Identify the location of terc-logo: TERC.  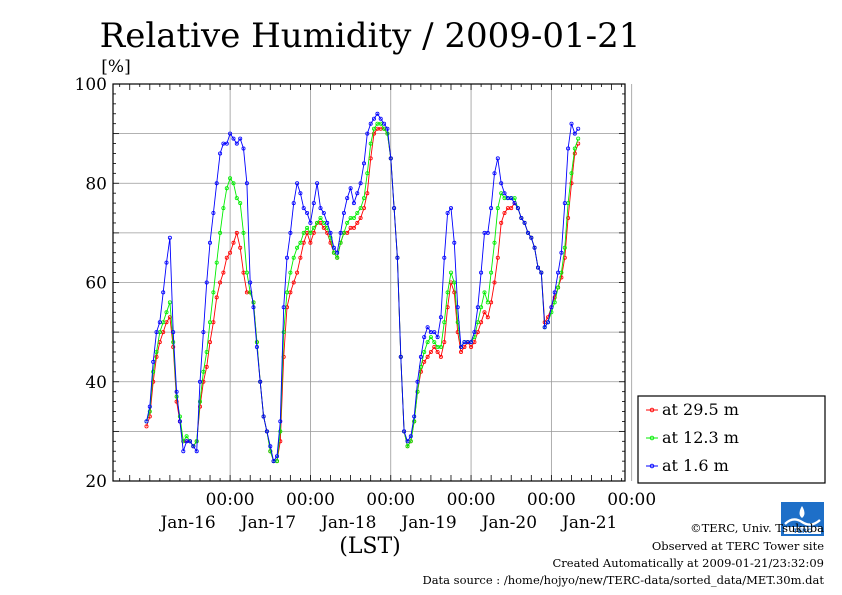
(802, 519).